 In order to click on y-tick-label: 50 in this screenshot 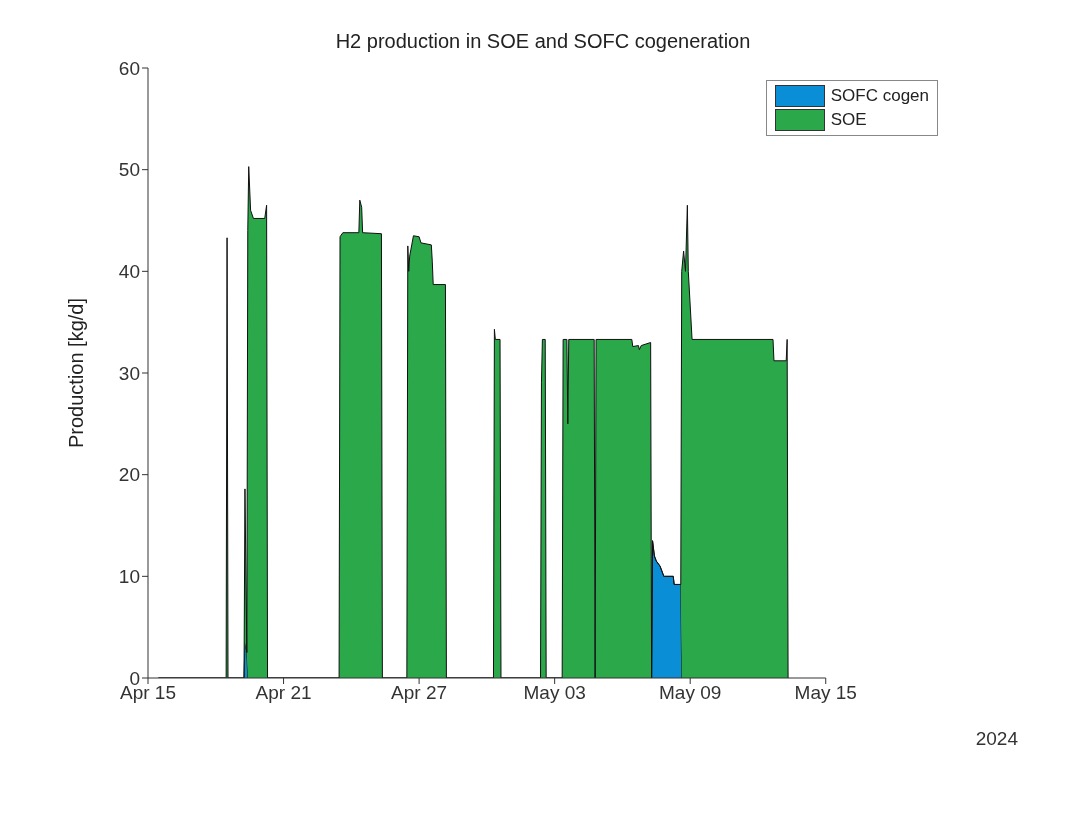, I will do `click(129, 170)`.